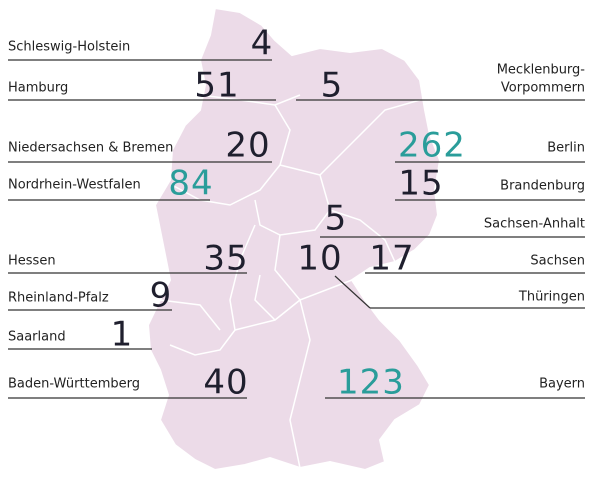 The image size is (595, 480). Describe the element at coordinates (432, 146) in the screenshot. I see `state-value: 262` at that location.